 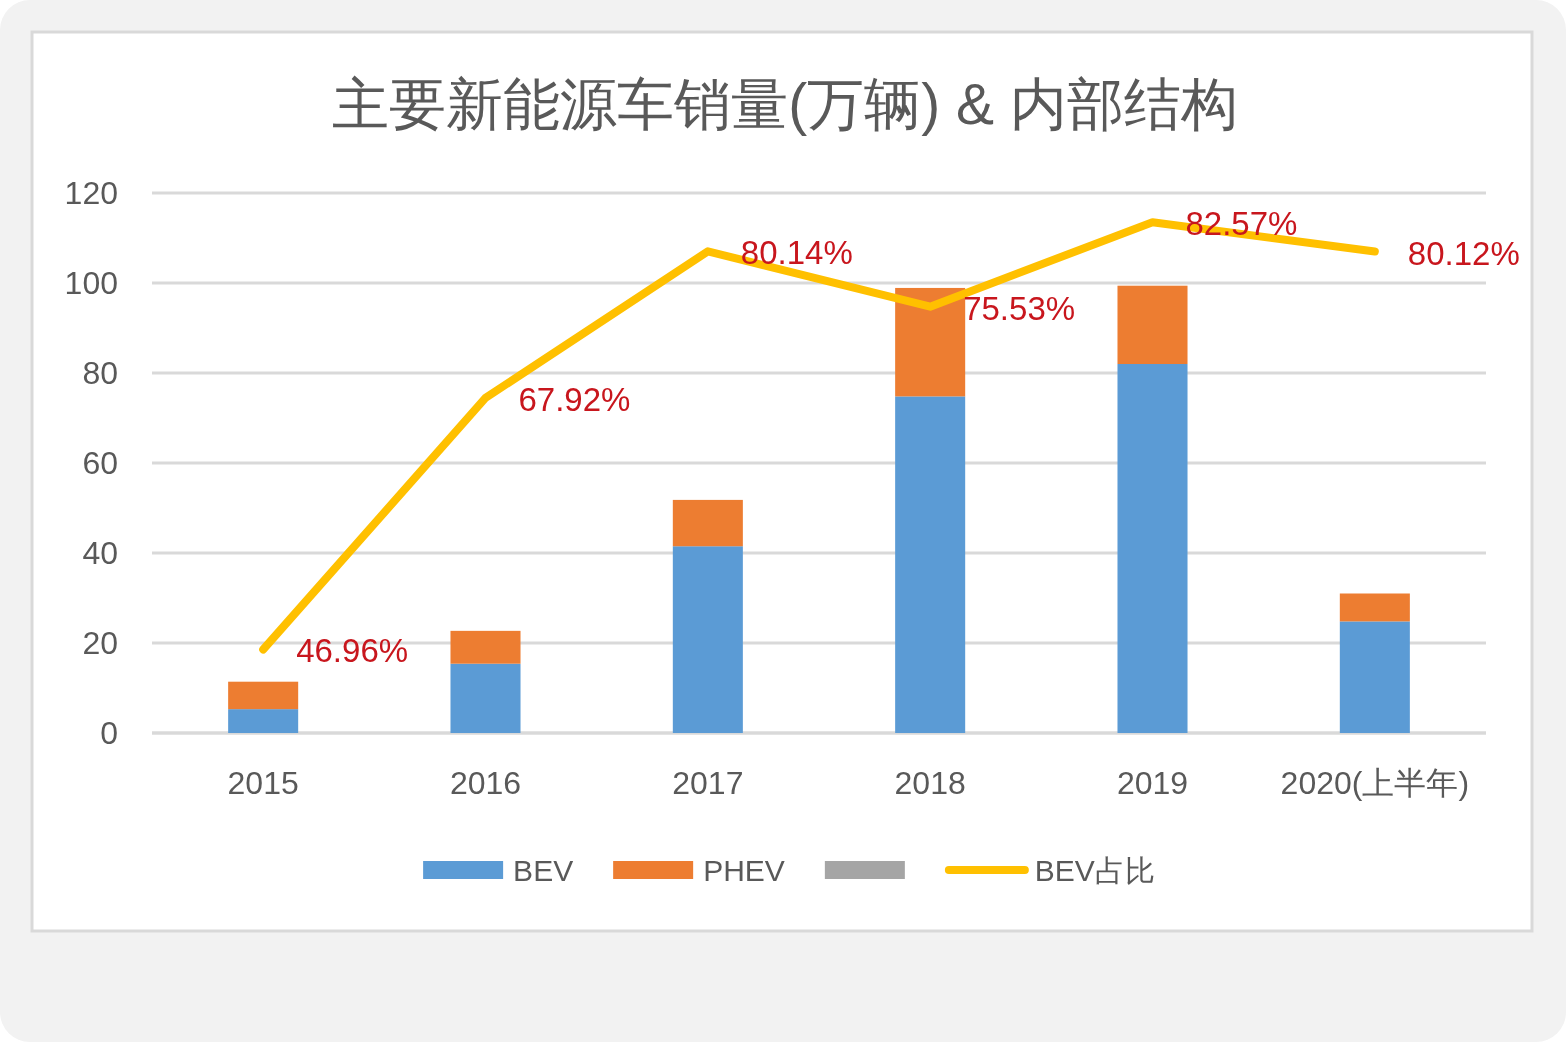 What do you see at coordinates (263, 783) in the screenshot?
I see `x-tick-label: 2015` at bounding box center [263, 783].